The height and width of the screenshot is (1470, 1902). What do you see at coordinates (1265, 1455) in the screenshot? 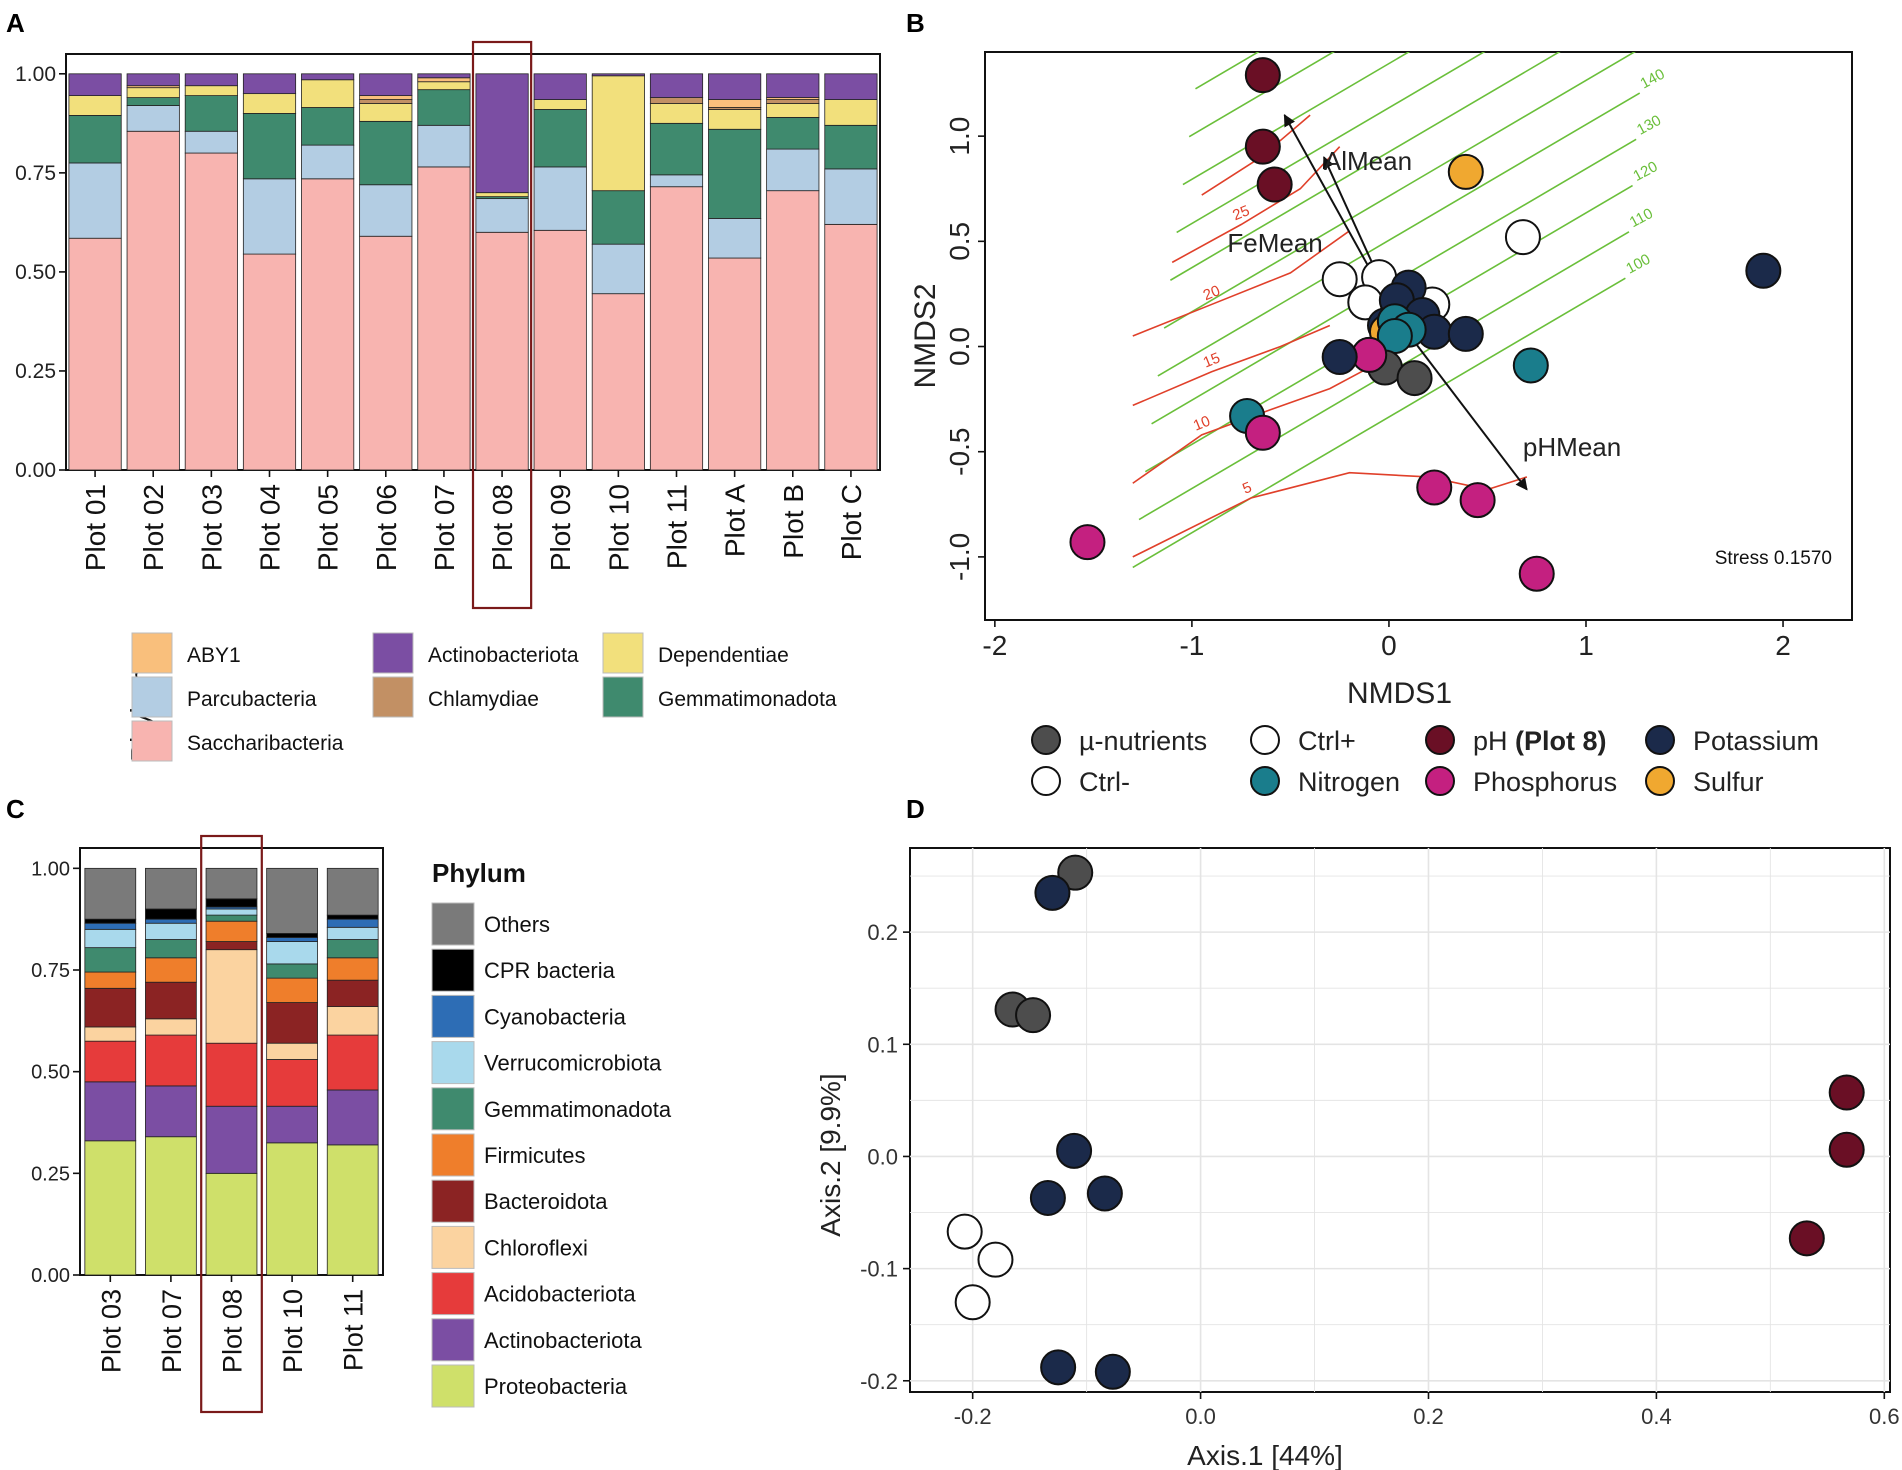
I see `x-axis-label: Axis.1 [44%]` at bounding box center [1265, 1455].